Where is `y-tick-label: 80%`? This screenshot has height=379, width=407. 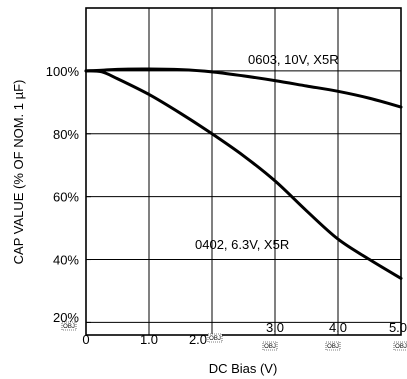
y-tick-label: 80% is located at coordinates (66, 134).